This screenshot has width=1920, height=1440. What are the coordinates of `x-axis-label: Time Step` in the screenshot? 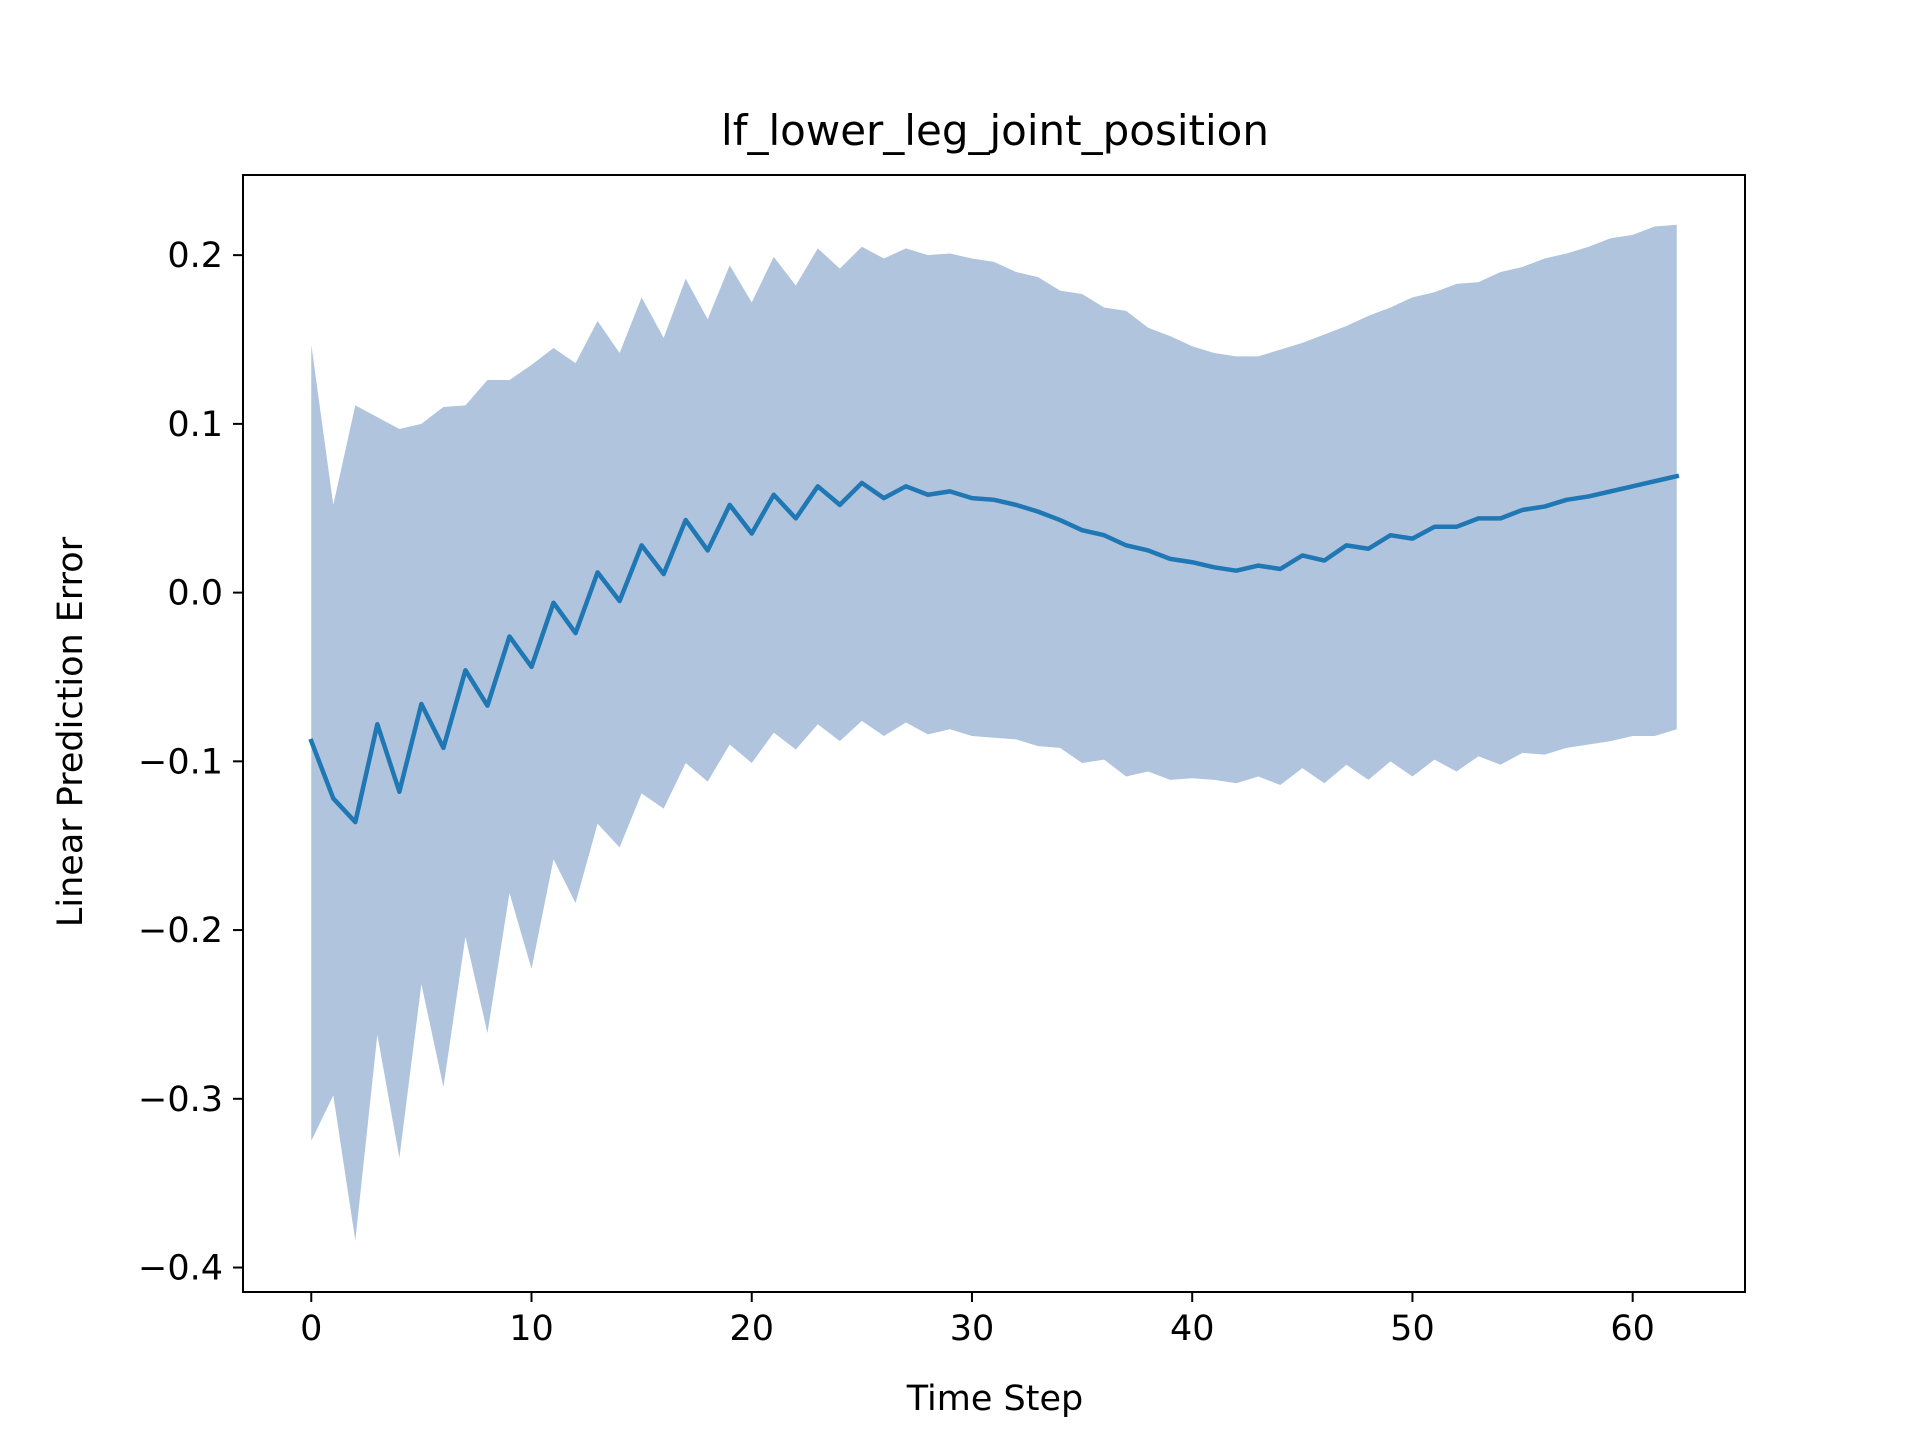 It's located at (994, 1399).